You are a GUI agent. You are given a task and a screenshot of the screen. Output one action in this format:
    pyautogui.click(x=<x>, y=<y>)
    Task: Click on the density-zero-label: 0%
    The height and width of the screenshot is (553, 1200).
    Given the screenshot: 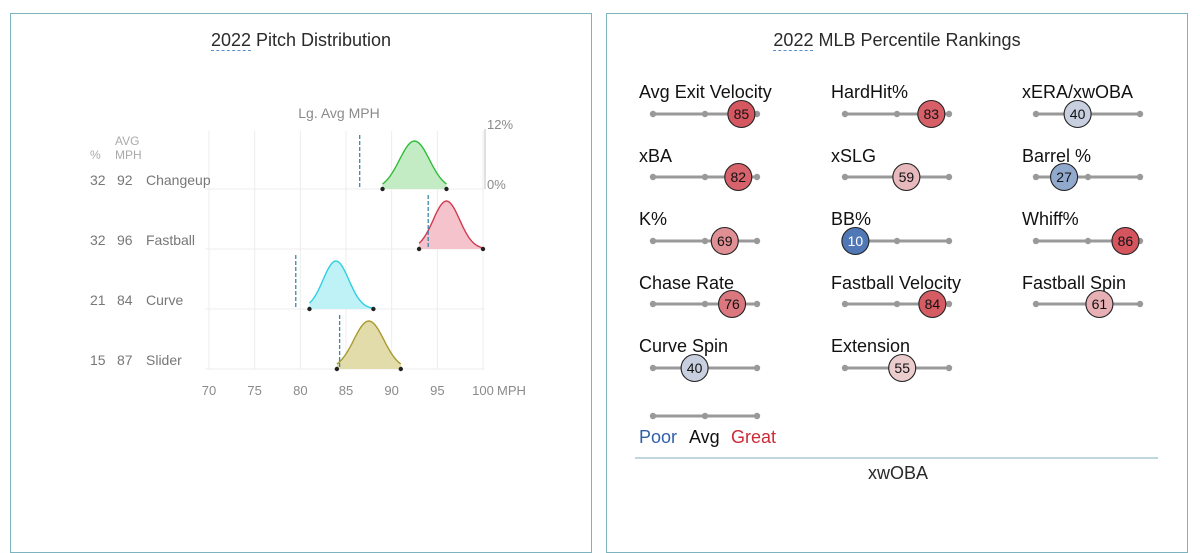 What is the action you would take?
    pyautogui.click(x=496, y=184)
    